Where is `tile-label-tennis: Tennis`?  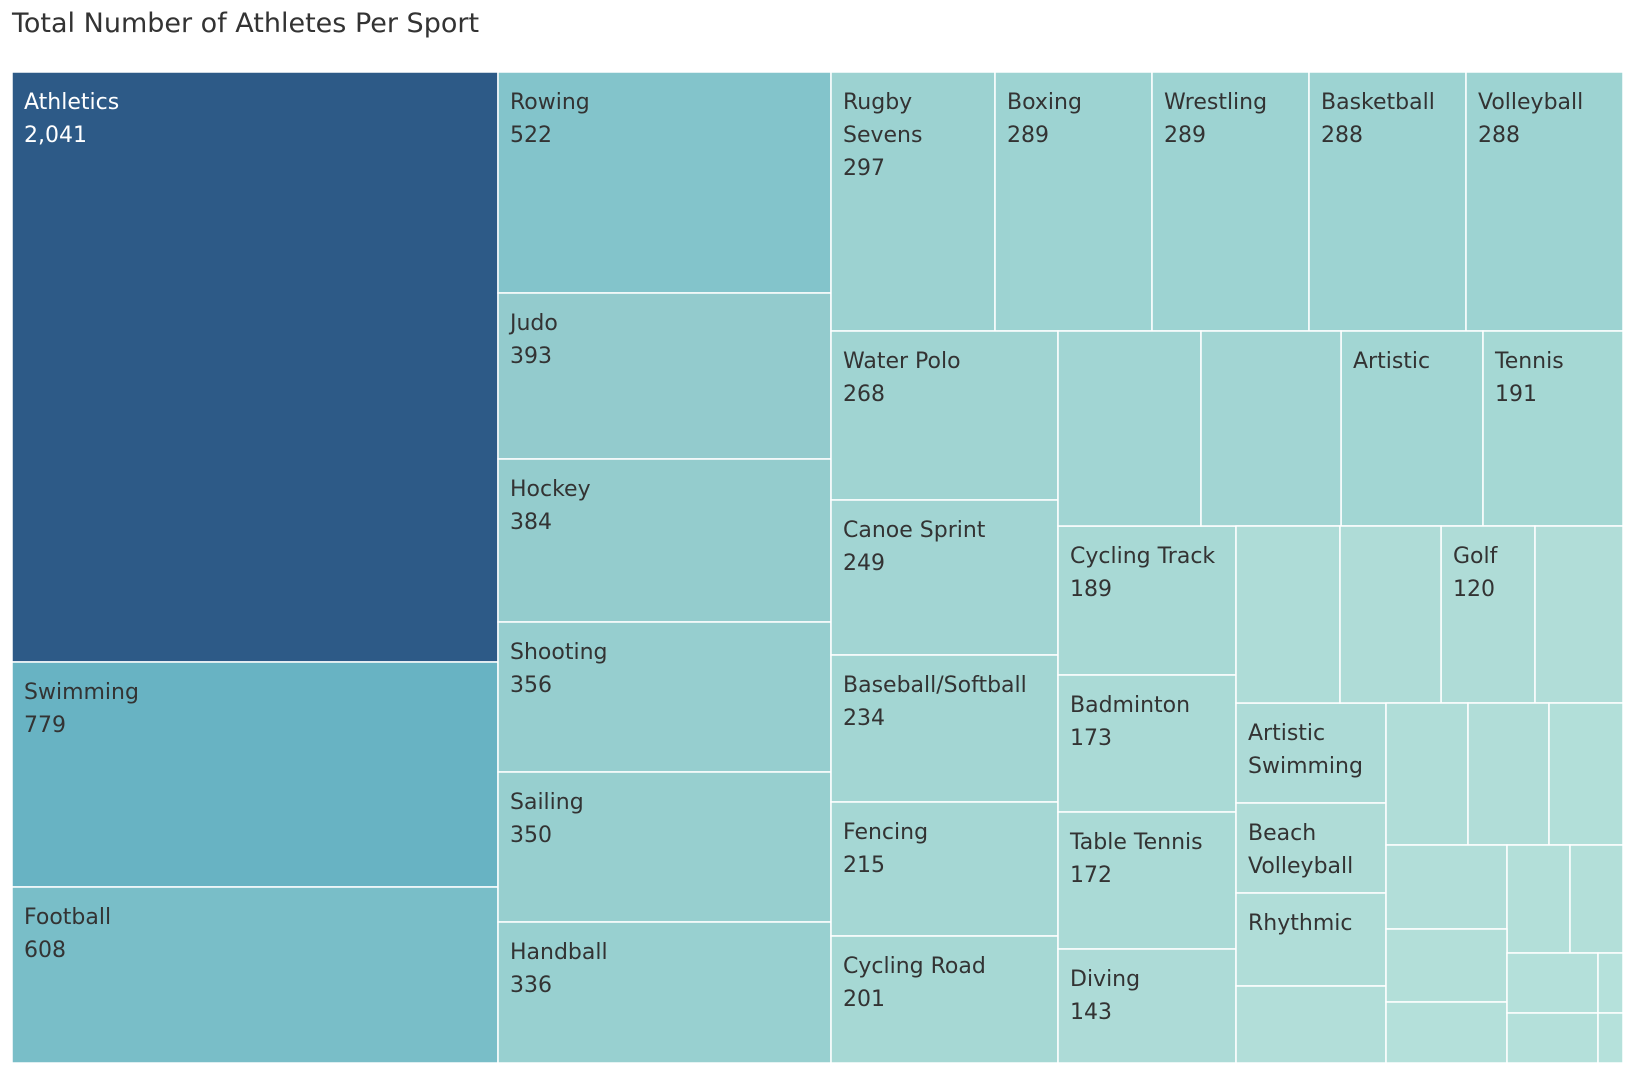 tile-label-tennis: Tennis is located at coordinates (1529, 361).